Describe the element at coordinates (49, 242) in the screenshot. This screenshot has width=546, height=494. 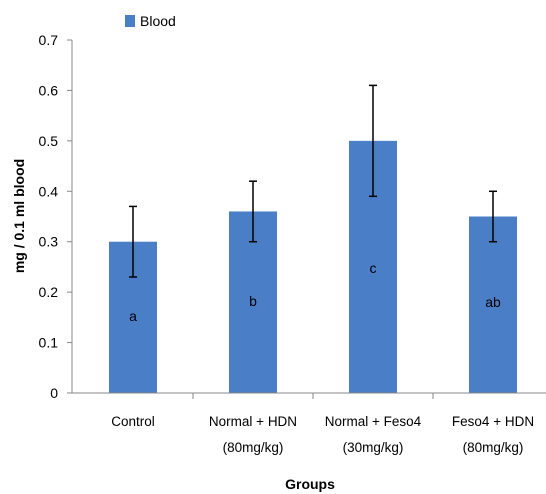
I see `y-tick-label: 0.3` at that location.